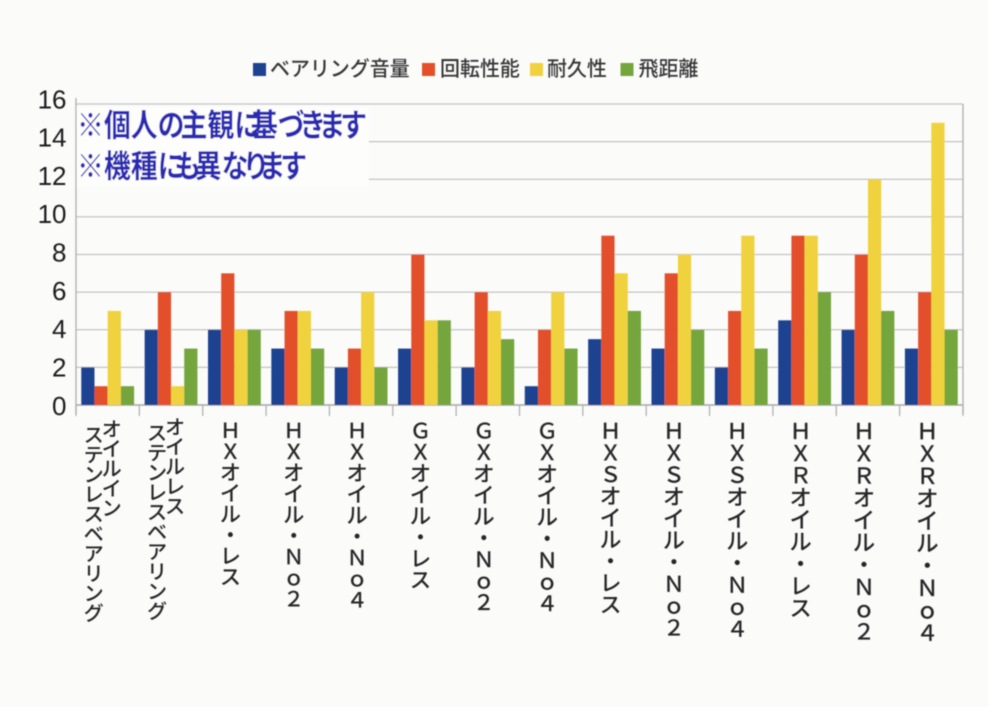  What do you see at coordinates (59, 291) in the screenshot?
I see `svg-text: 6` at bounding box center [59, 291].